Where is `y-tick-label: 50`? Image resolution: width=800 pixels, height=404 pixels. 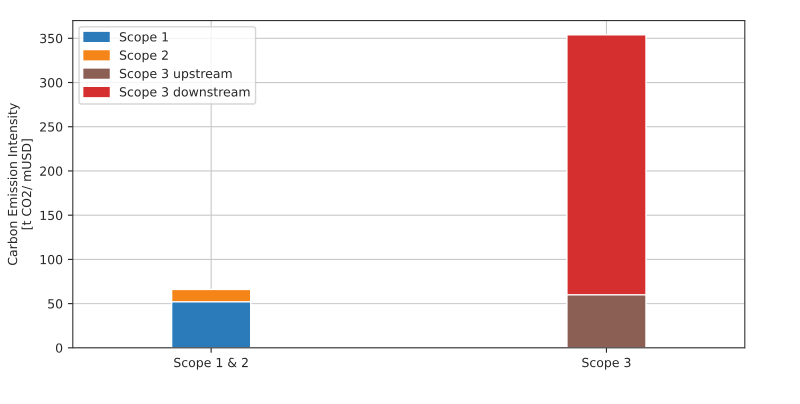
y-tick-label: 50 is located at coordinates (55, 304).